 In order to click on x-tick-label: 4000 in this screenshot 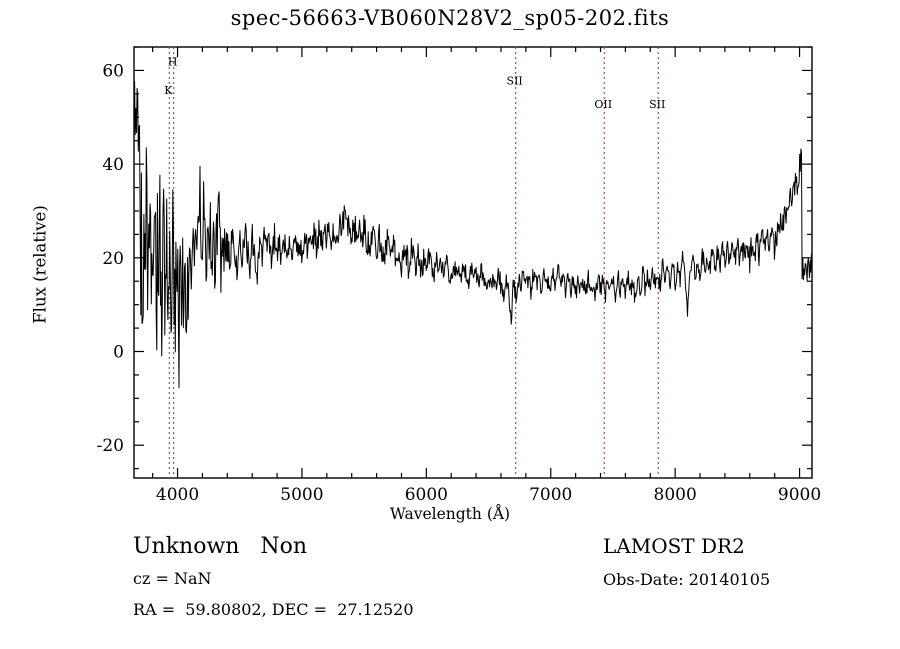, I will do `click(177, 495)`.